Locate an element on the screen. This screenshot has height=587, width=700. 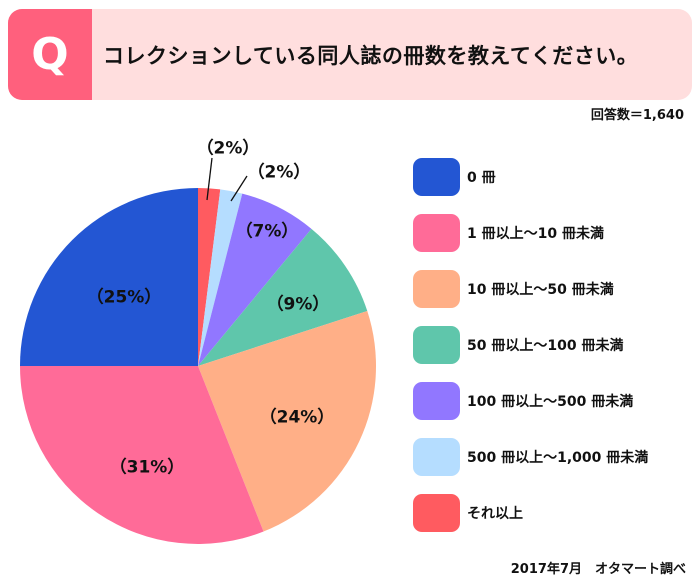
slice-label-50-100: （9%） is located at coordinates (298, 304).